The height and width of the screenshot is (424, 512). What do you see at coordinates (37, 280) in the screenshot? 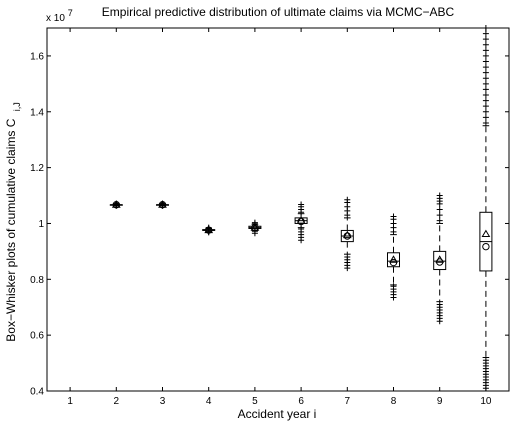
I see `y-tick-label: 0.8` at bounding box center [37, 280].